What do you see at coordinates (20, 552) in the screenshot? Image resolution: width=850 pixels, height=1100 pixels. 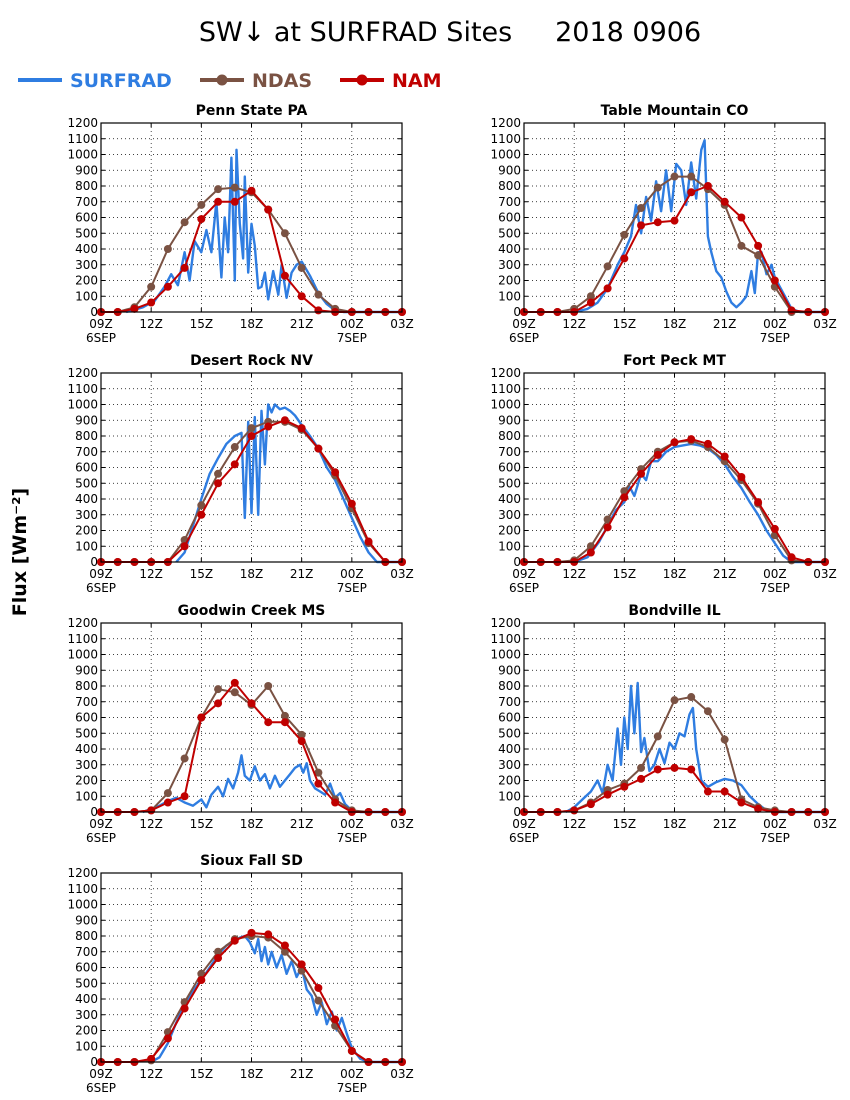 I see `y-axis-label: Flux [Wm⁻²]` at bounding box center [20, 552].